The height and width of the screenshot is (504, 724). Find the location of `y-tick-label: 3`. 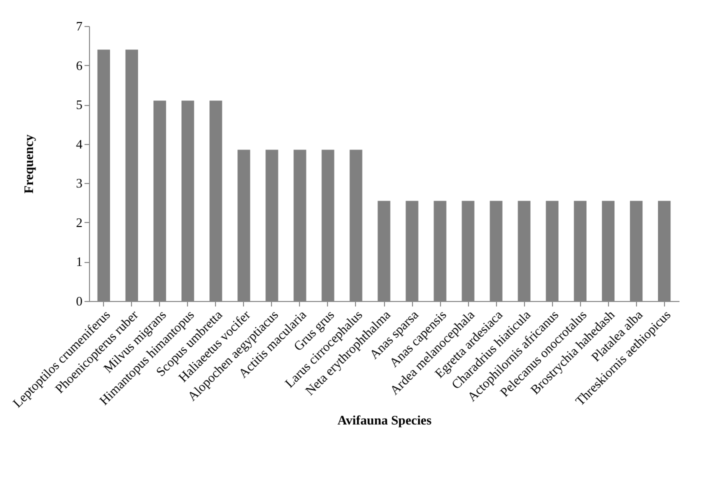

y-tick-label: 3 is located at coordinates (79, 183).